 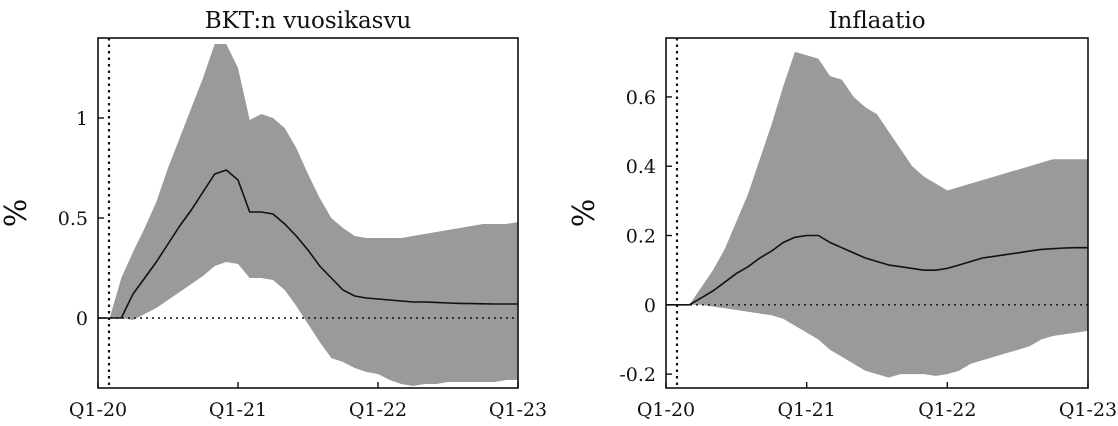 What do you see at coordinates (641, 98) in the screenshot?
I see `y-tick-label: 0.6` at bounding box center [641, 98].